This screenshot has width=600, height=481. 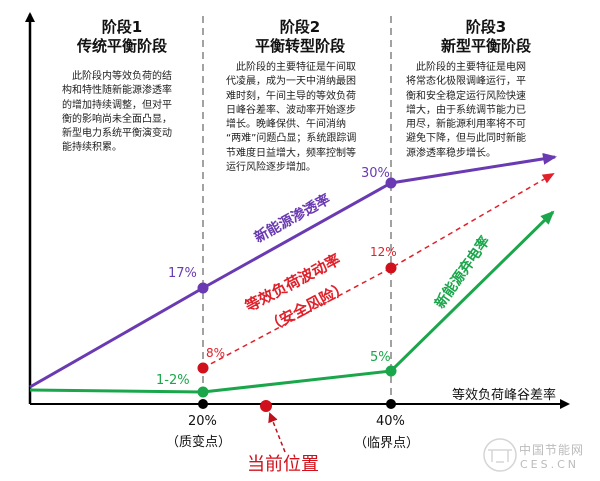 What do you see at coordinates (122, 36) in the screenshot?
I see `stage-1-title: 阶段1 传统平衡阶段` at bounding box center [122, 36].